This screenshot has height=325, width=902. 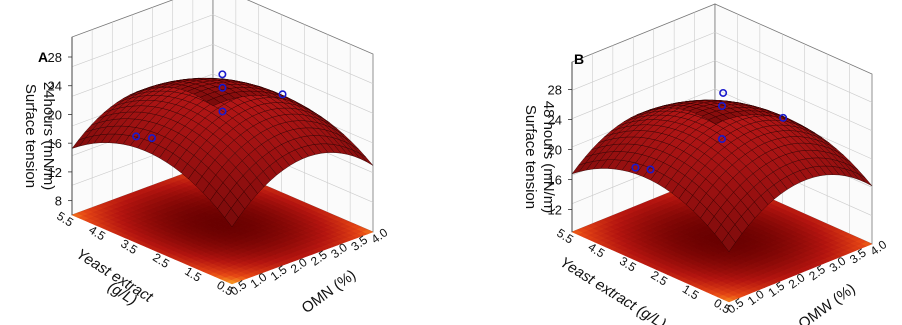 I want to click on z-tick-label: 8, so click(x=58, y=201).